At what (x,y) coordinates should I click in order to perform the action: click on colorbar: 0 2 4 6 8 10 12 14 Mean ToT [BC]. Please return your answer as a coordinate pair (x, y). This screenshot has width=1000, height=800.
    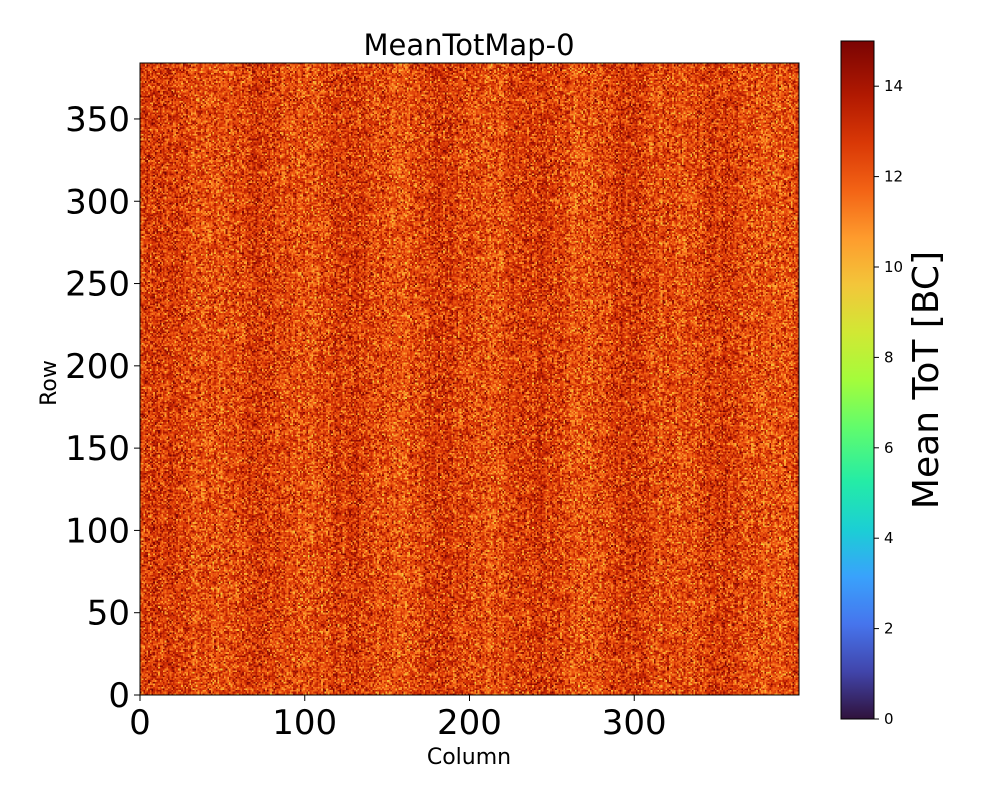
    Looking at the image, I should click on (893, 384).